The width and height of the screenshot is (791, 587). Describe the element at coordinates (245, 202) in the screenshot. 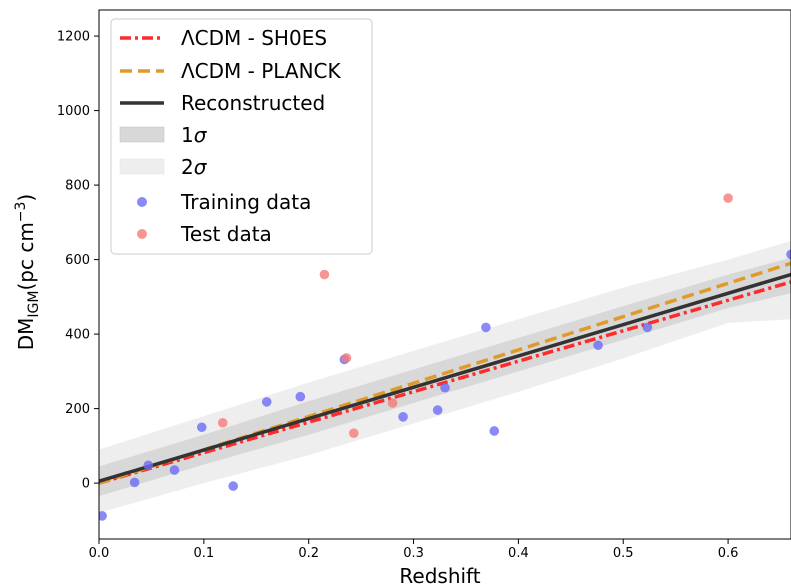

I see `legend-label-training: Training data` at that location.